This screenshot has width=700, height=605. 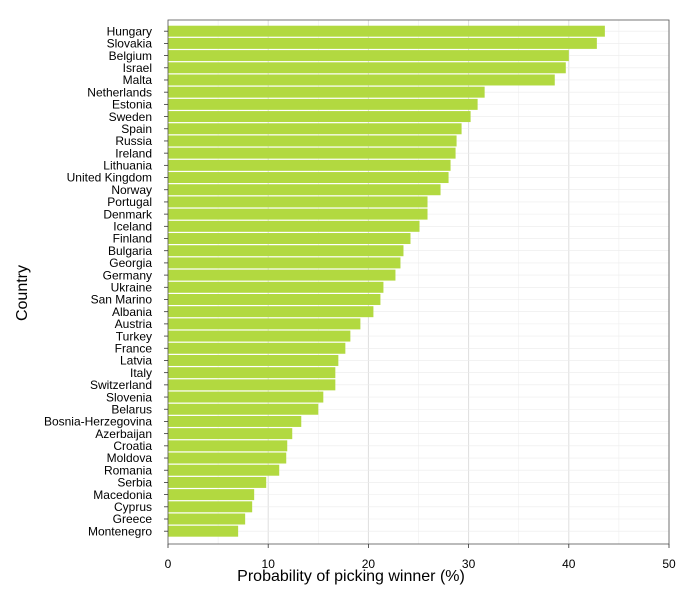 What do you see at coordinates (469, 564) in the screenshot?
I see `x-tick-label: 30` at bounding box center [469, 564].